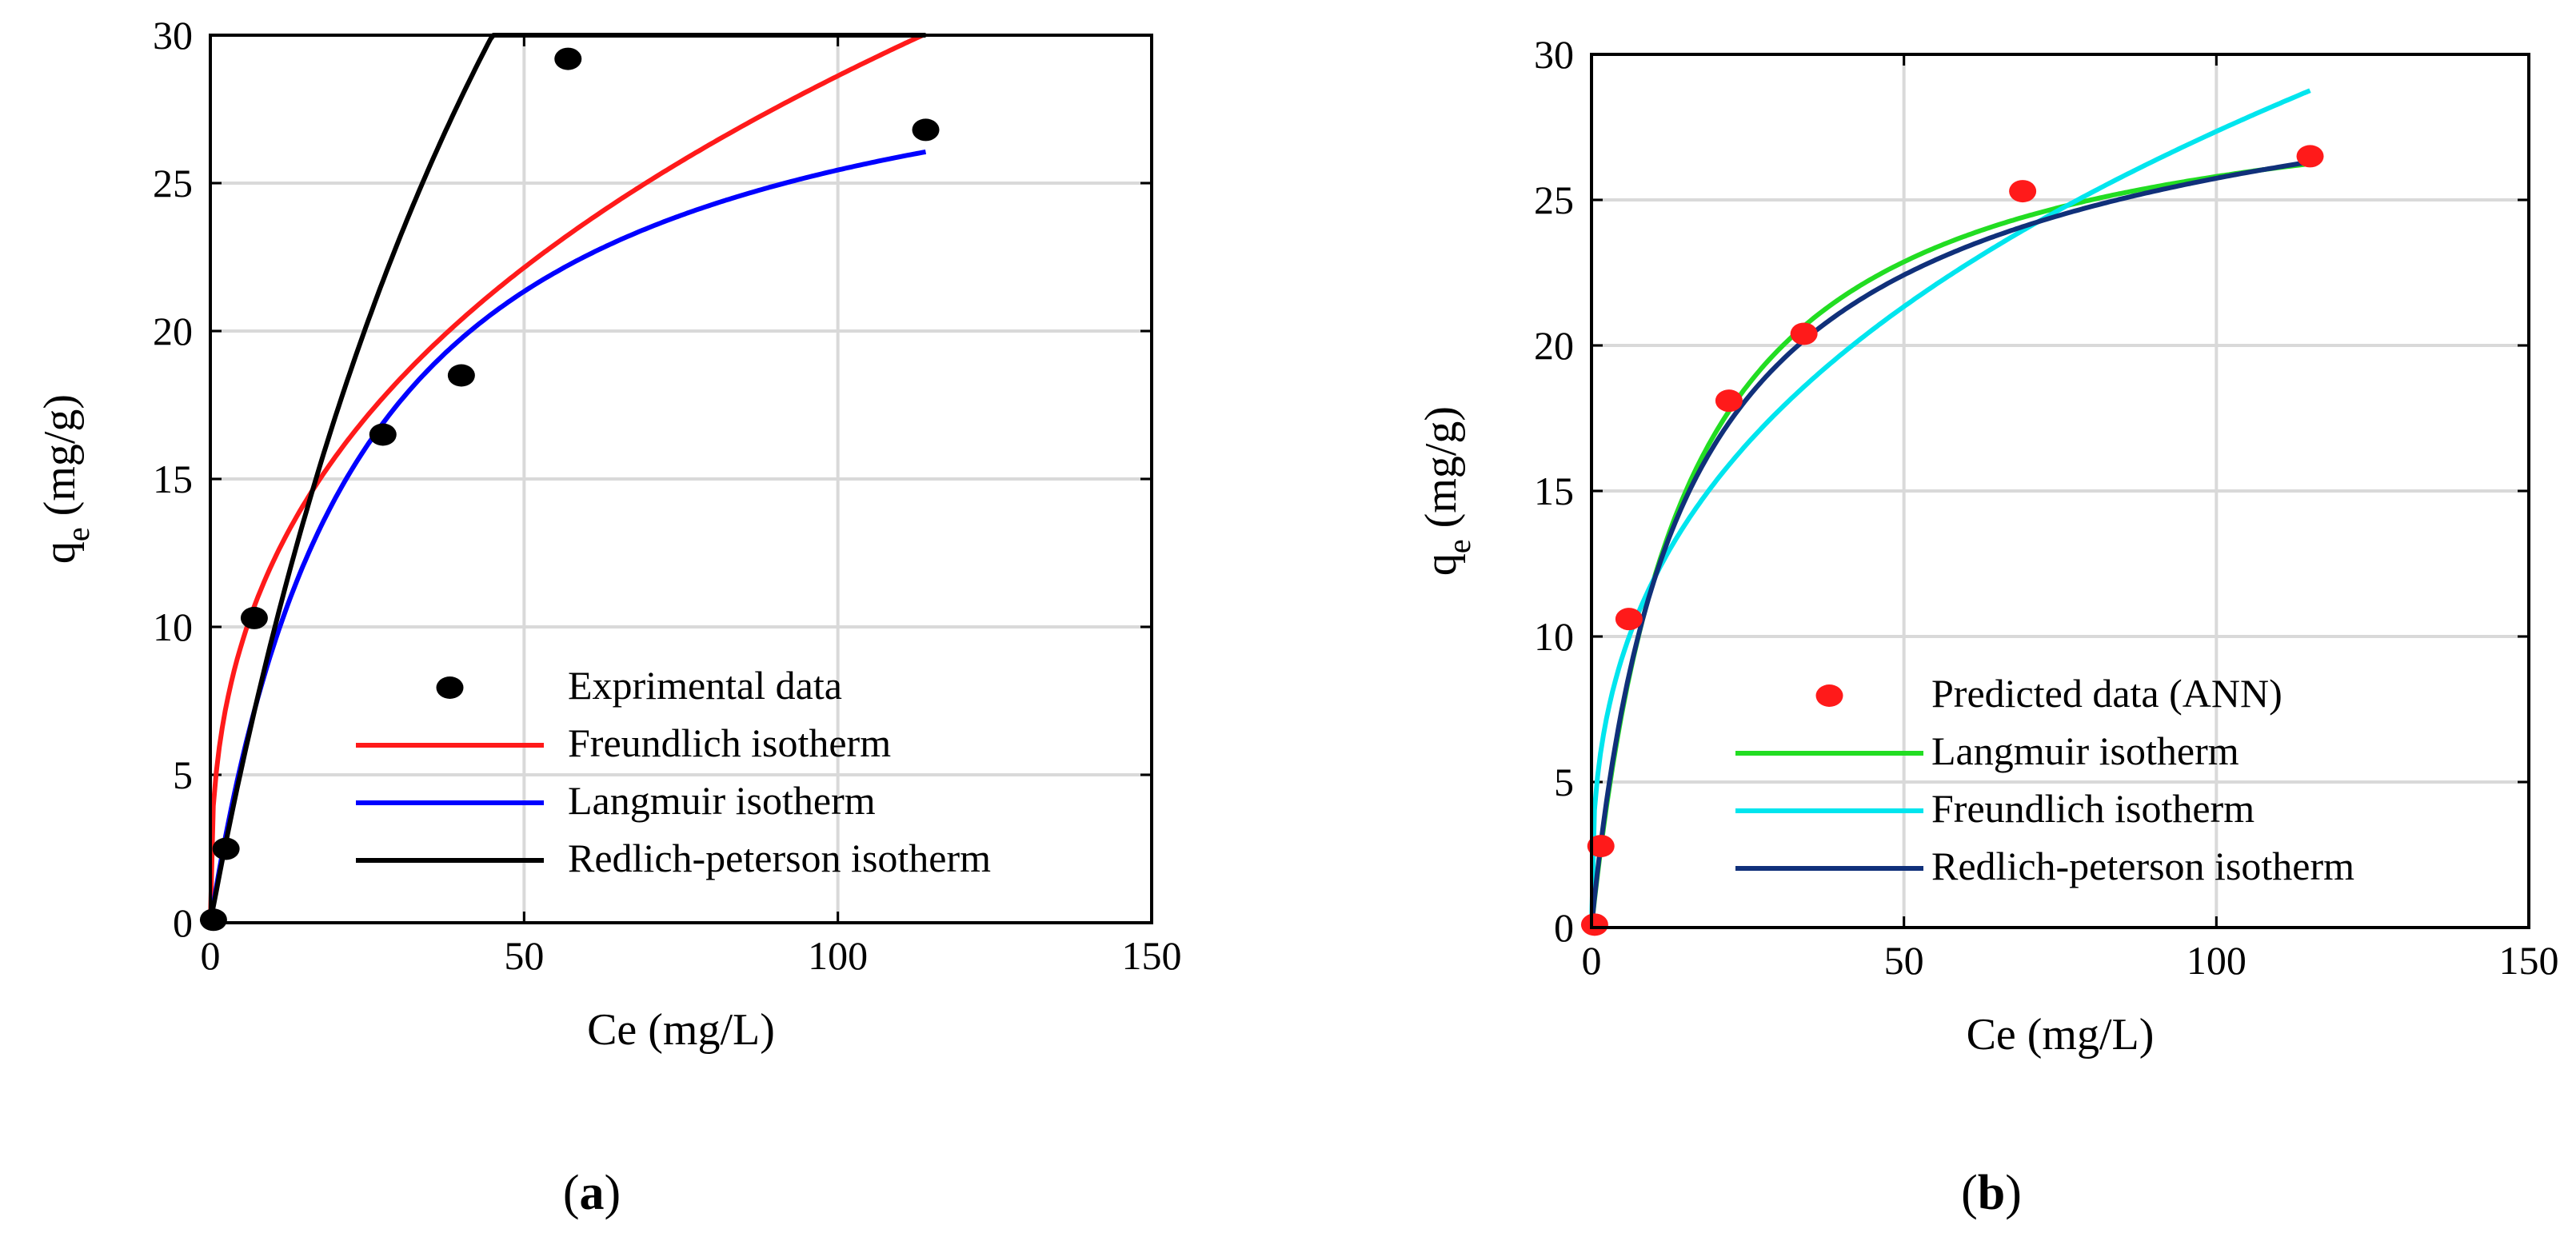  I want to click on panel-label: (a), so click(592, 1193).